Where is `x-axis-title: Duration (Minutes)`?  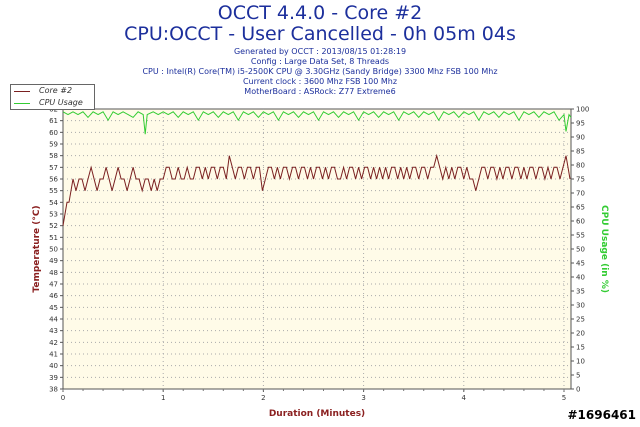
x-axis-title: Duration (Minutes) is located at coordinates (317, 414).